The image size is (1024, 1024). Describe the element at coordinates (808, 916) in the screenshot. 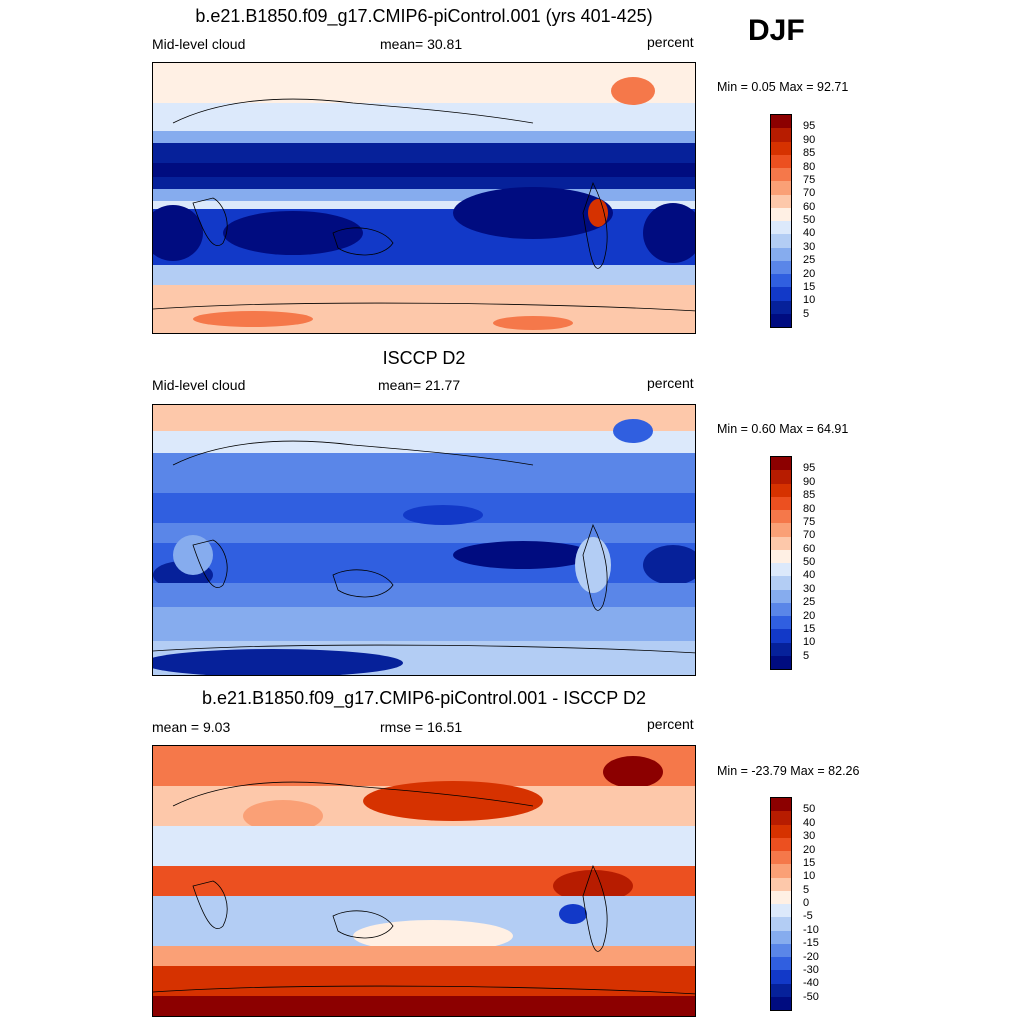

I see `colorbar-tick-label: -5` at that location.